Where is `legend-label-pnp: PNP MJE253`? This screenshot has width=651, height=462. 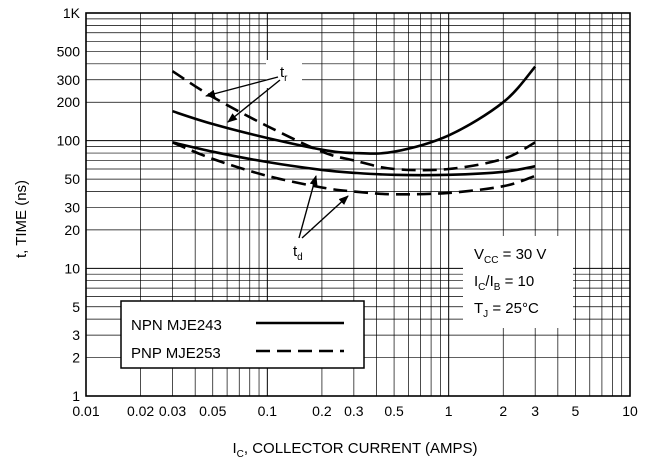 legend-label-pnp: PNP MJE253 is located at coordinates (176, 353).